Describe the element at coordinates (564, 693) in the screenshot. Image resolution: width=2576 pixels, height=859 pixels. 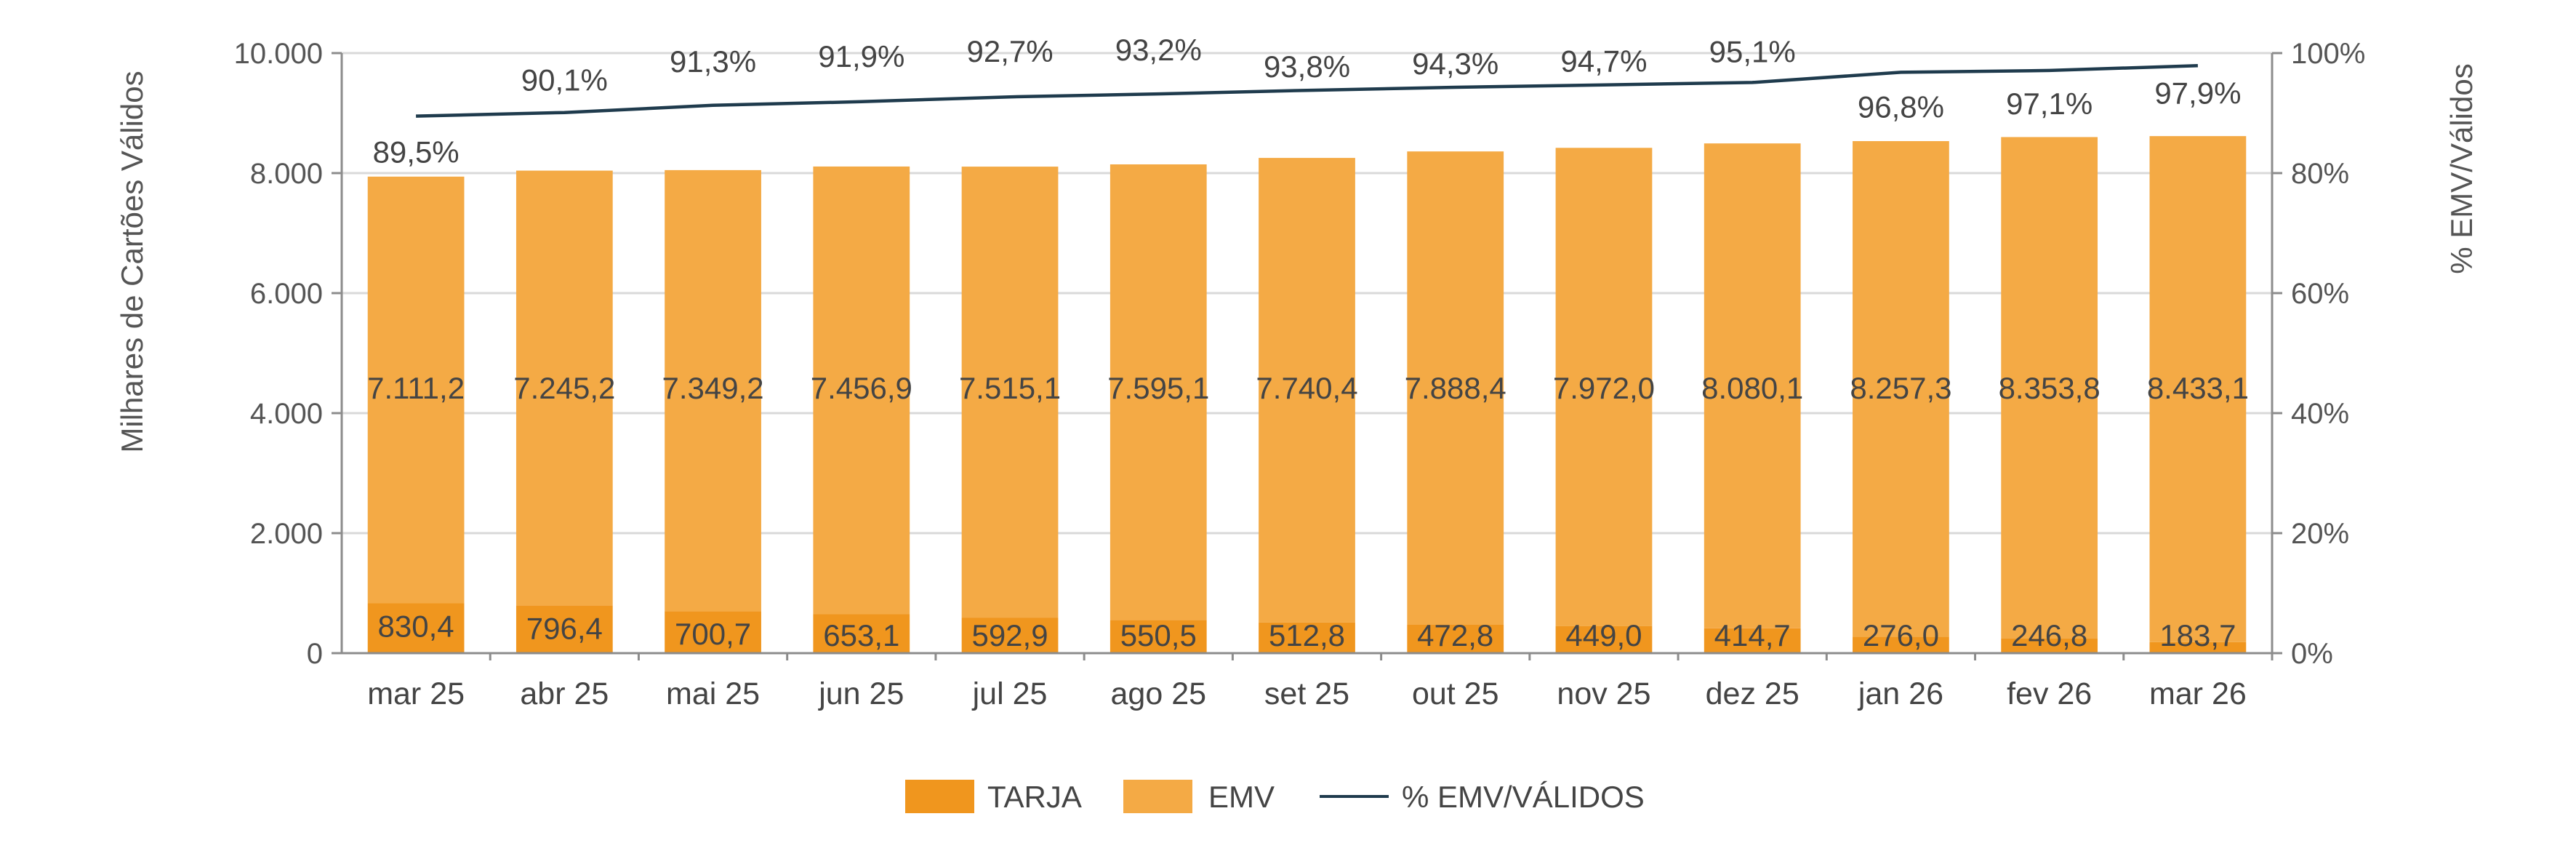
I see `x-tick-label: abr 25` at that location.